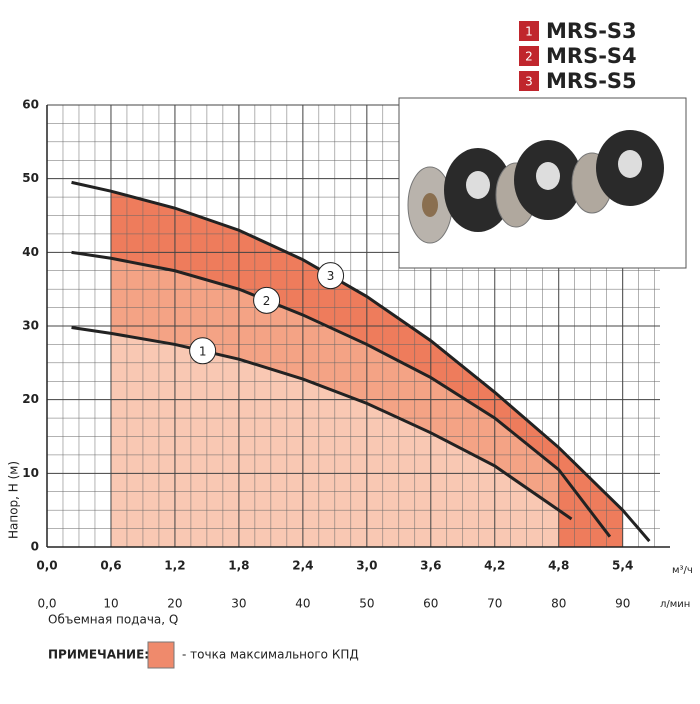 This screenshot has height=704, width=700. Describe the element at coordinates (110, 604) in the screenshot. I see `x2-tick-label: 10` at that location.